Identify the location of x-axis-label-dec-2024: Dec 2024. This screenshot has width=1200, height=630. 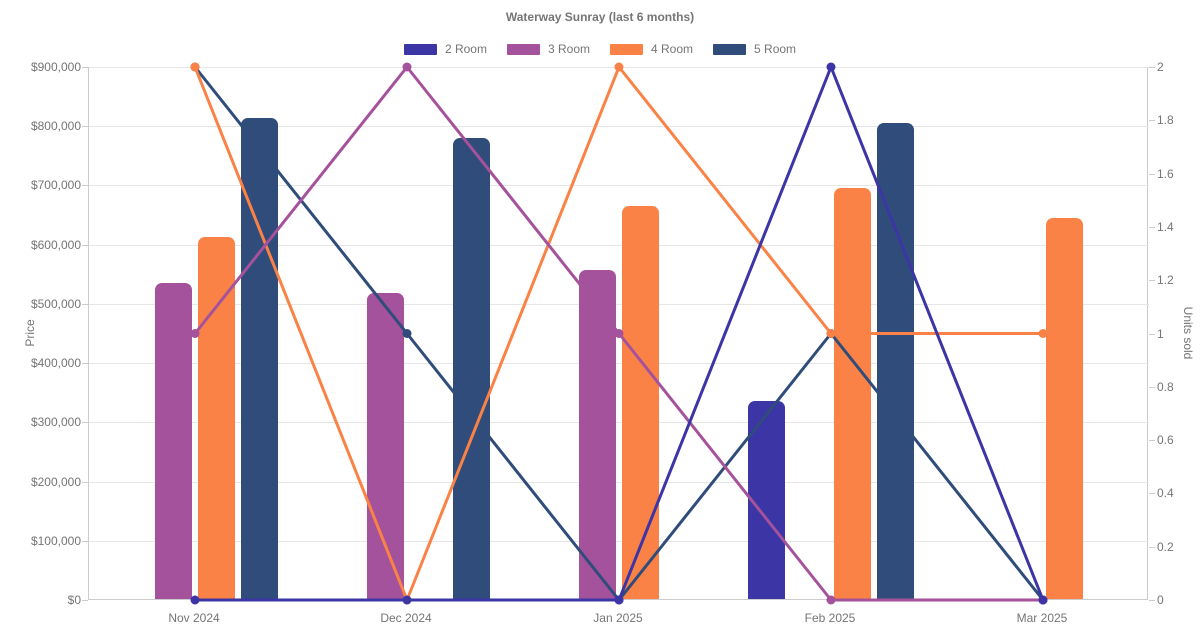
(406, 618).